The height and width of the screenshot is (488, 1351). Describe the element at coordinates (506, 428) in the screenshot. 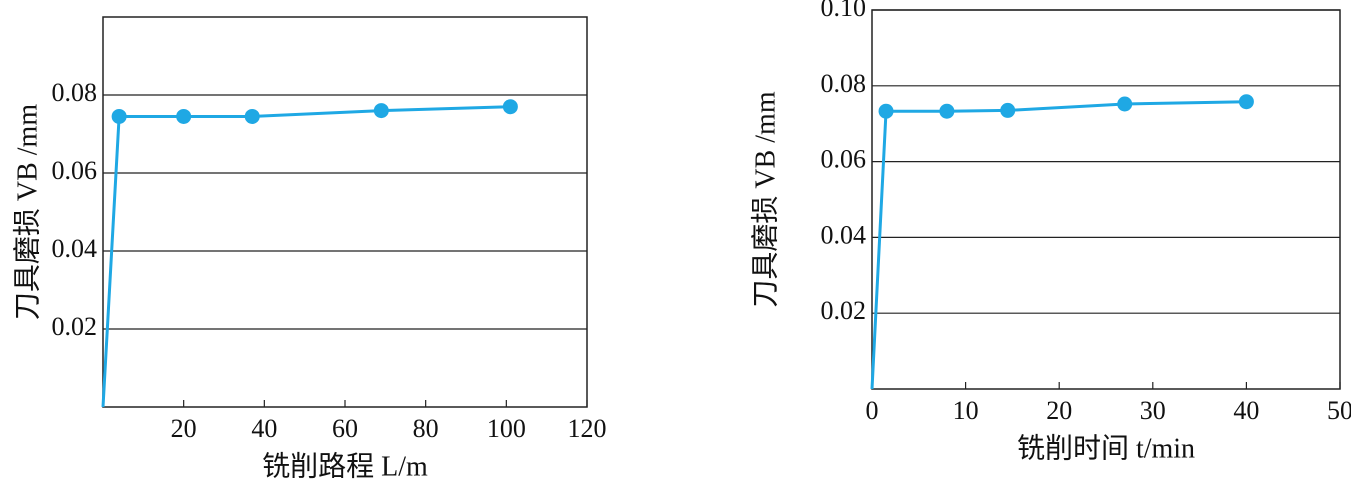

I see `x-tick-label: 100` at that location.